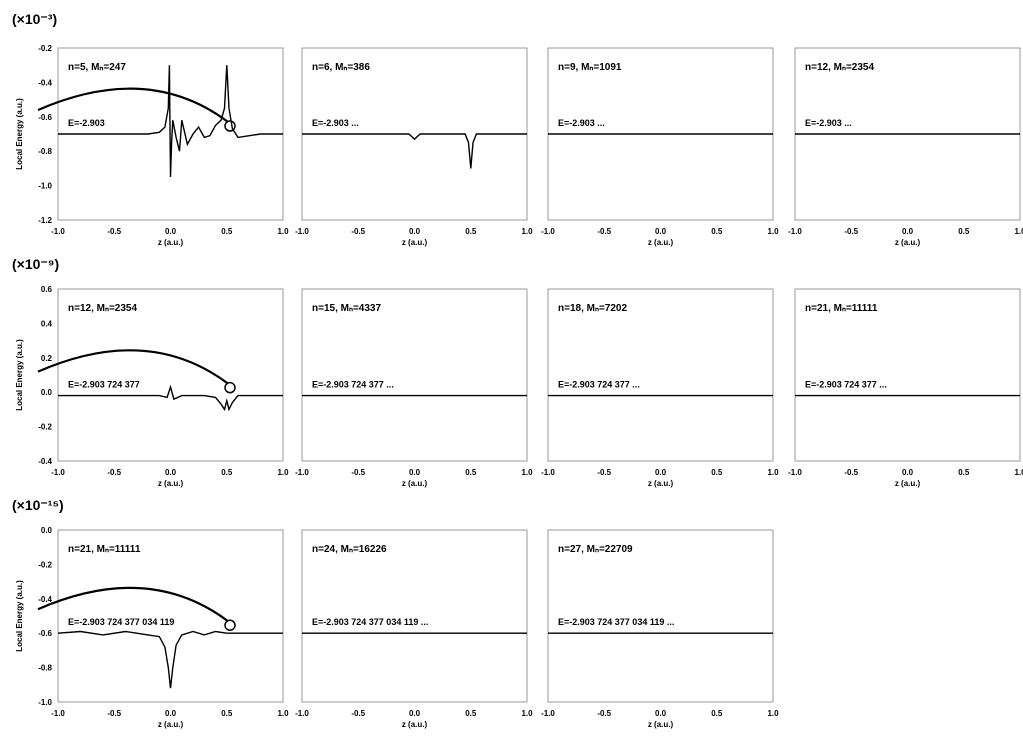 This screenshot has width=1023, height=743. I want to click on highlight-circle, so click(230, 387).